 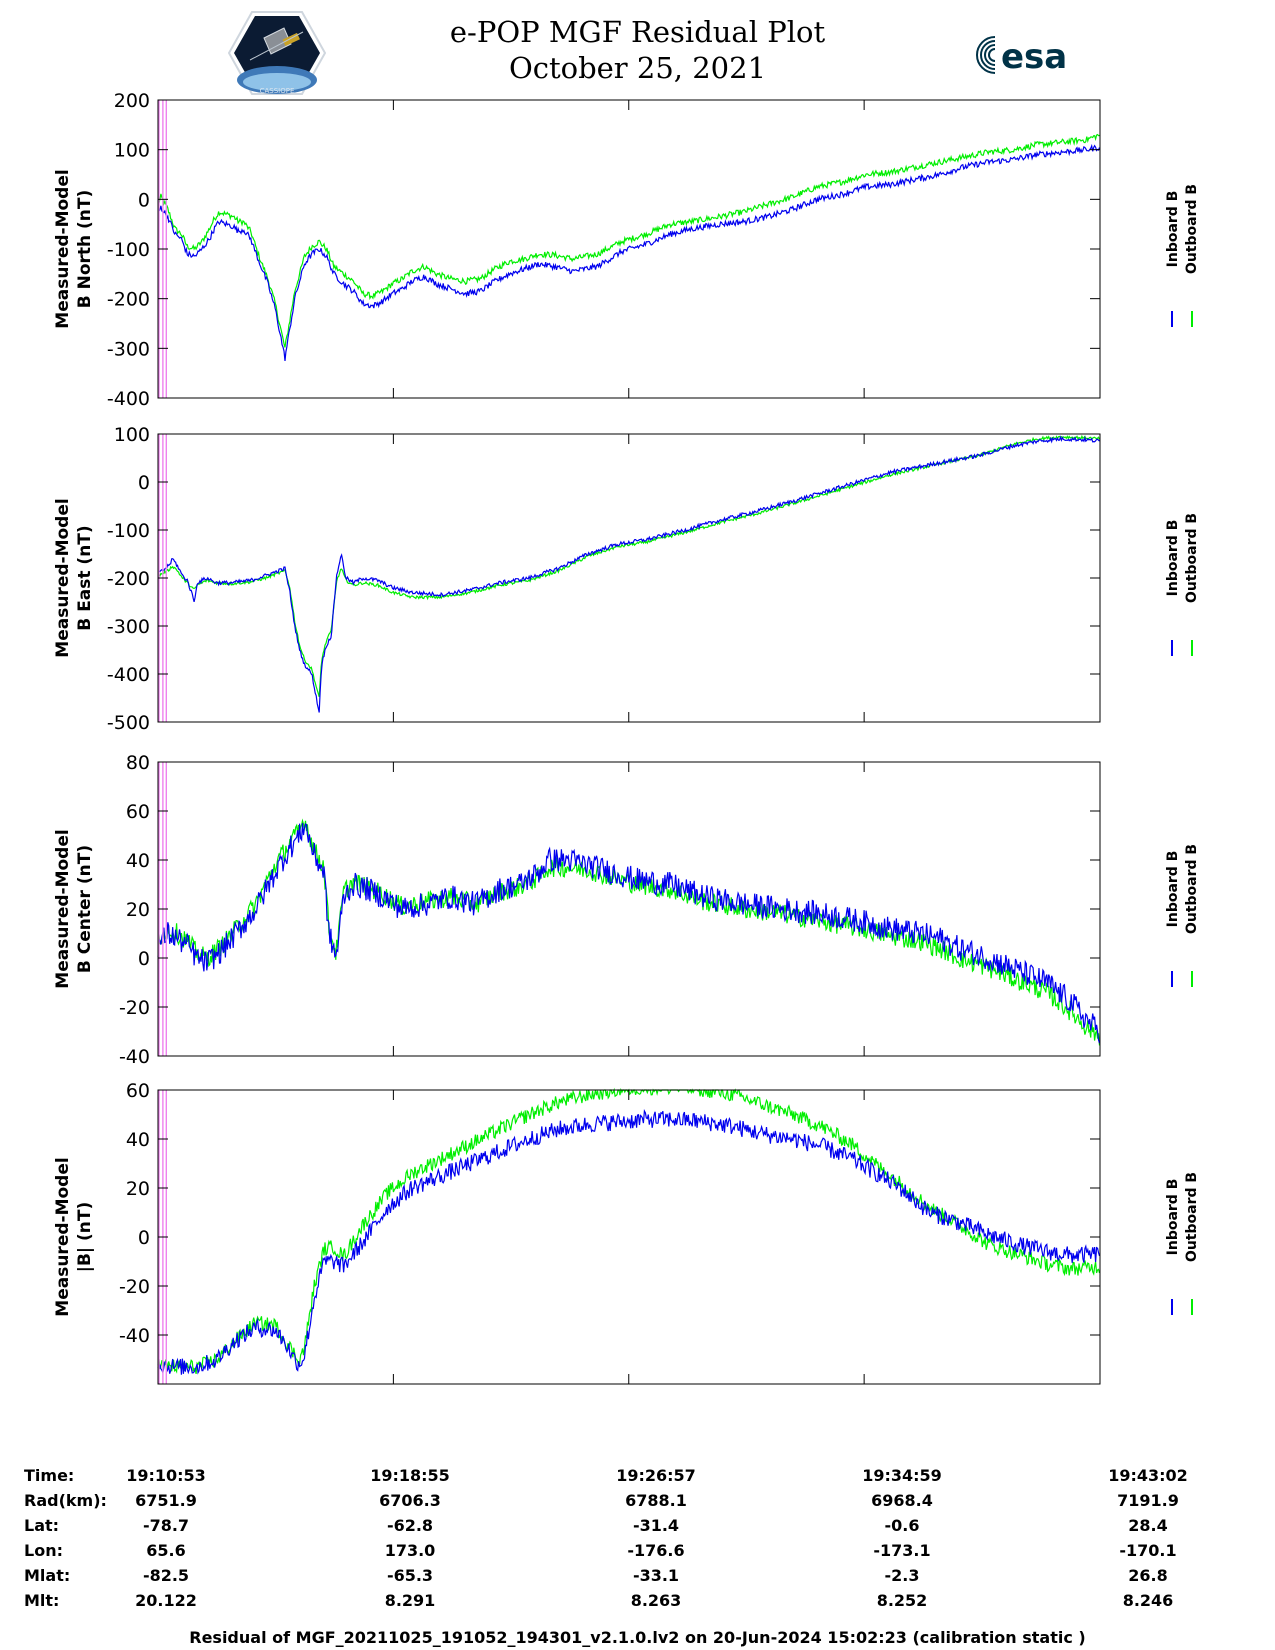 I want to click on b-center-legend-inboard: Inboard B, so click(x=1173, y=889).